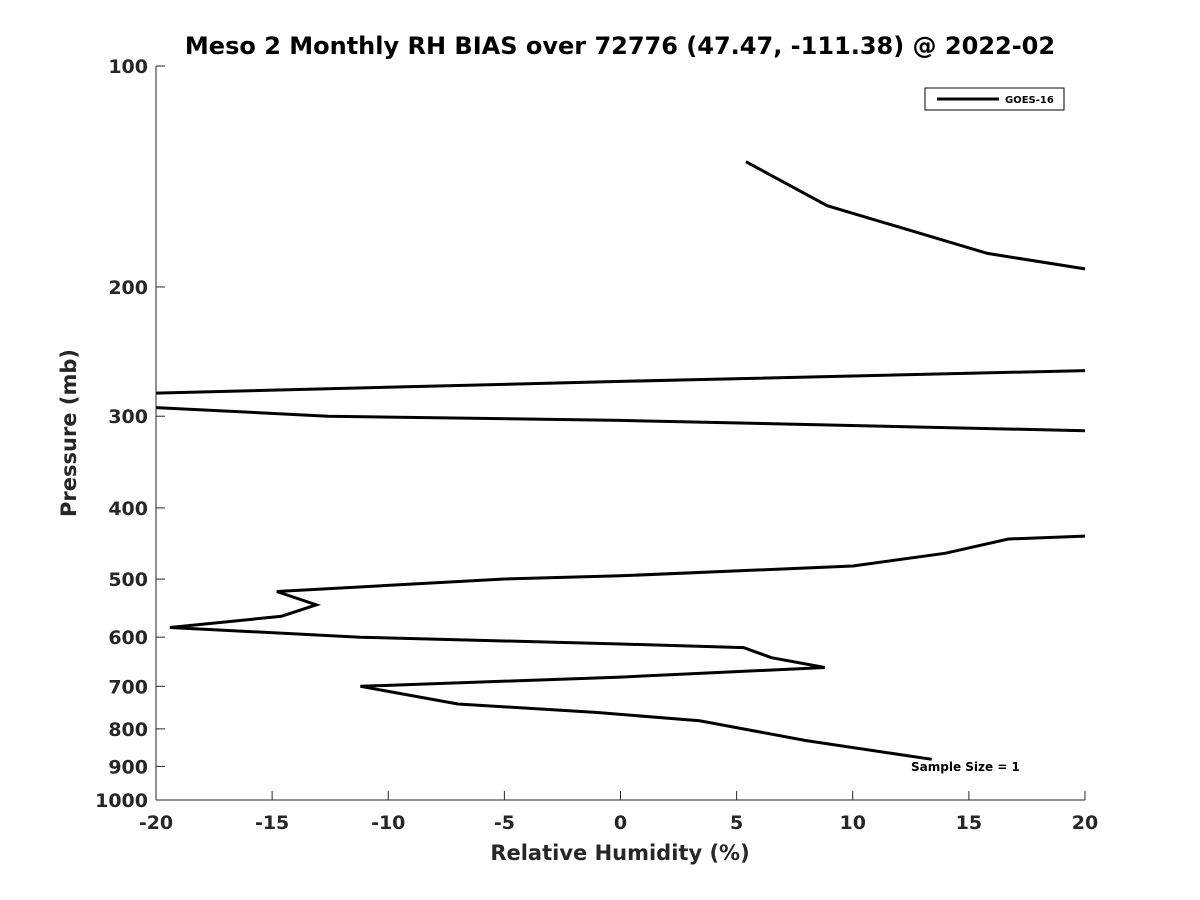 Image resolution: width=1200 pixels, height=900 pixels. I want to click on y-tick-label: 400, so click(128, 509).